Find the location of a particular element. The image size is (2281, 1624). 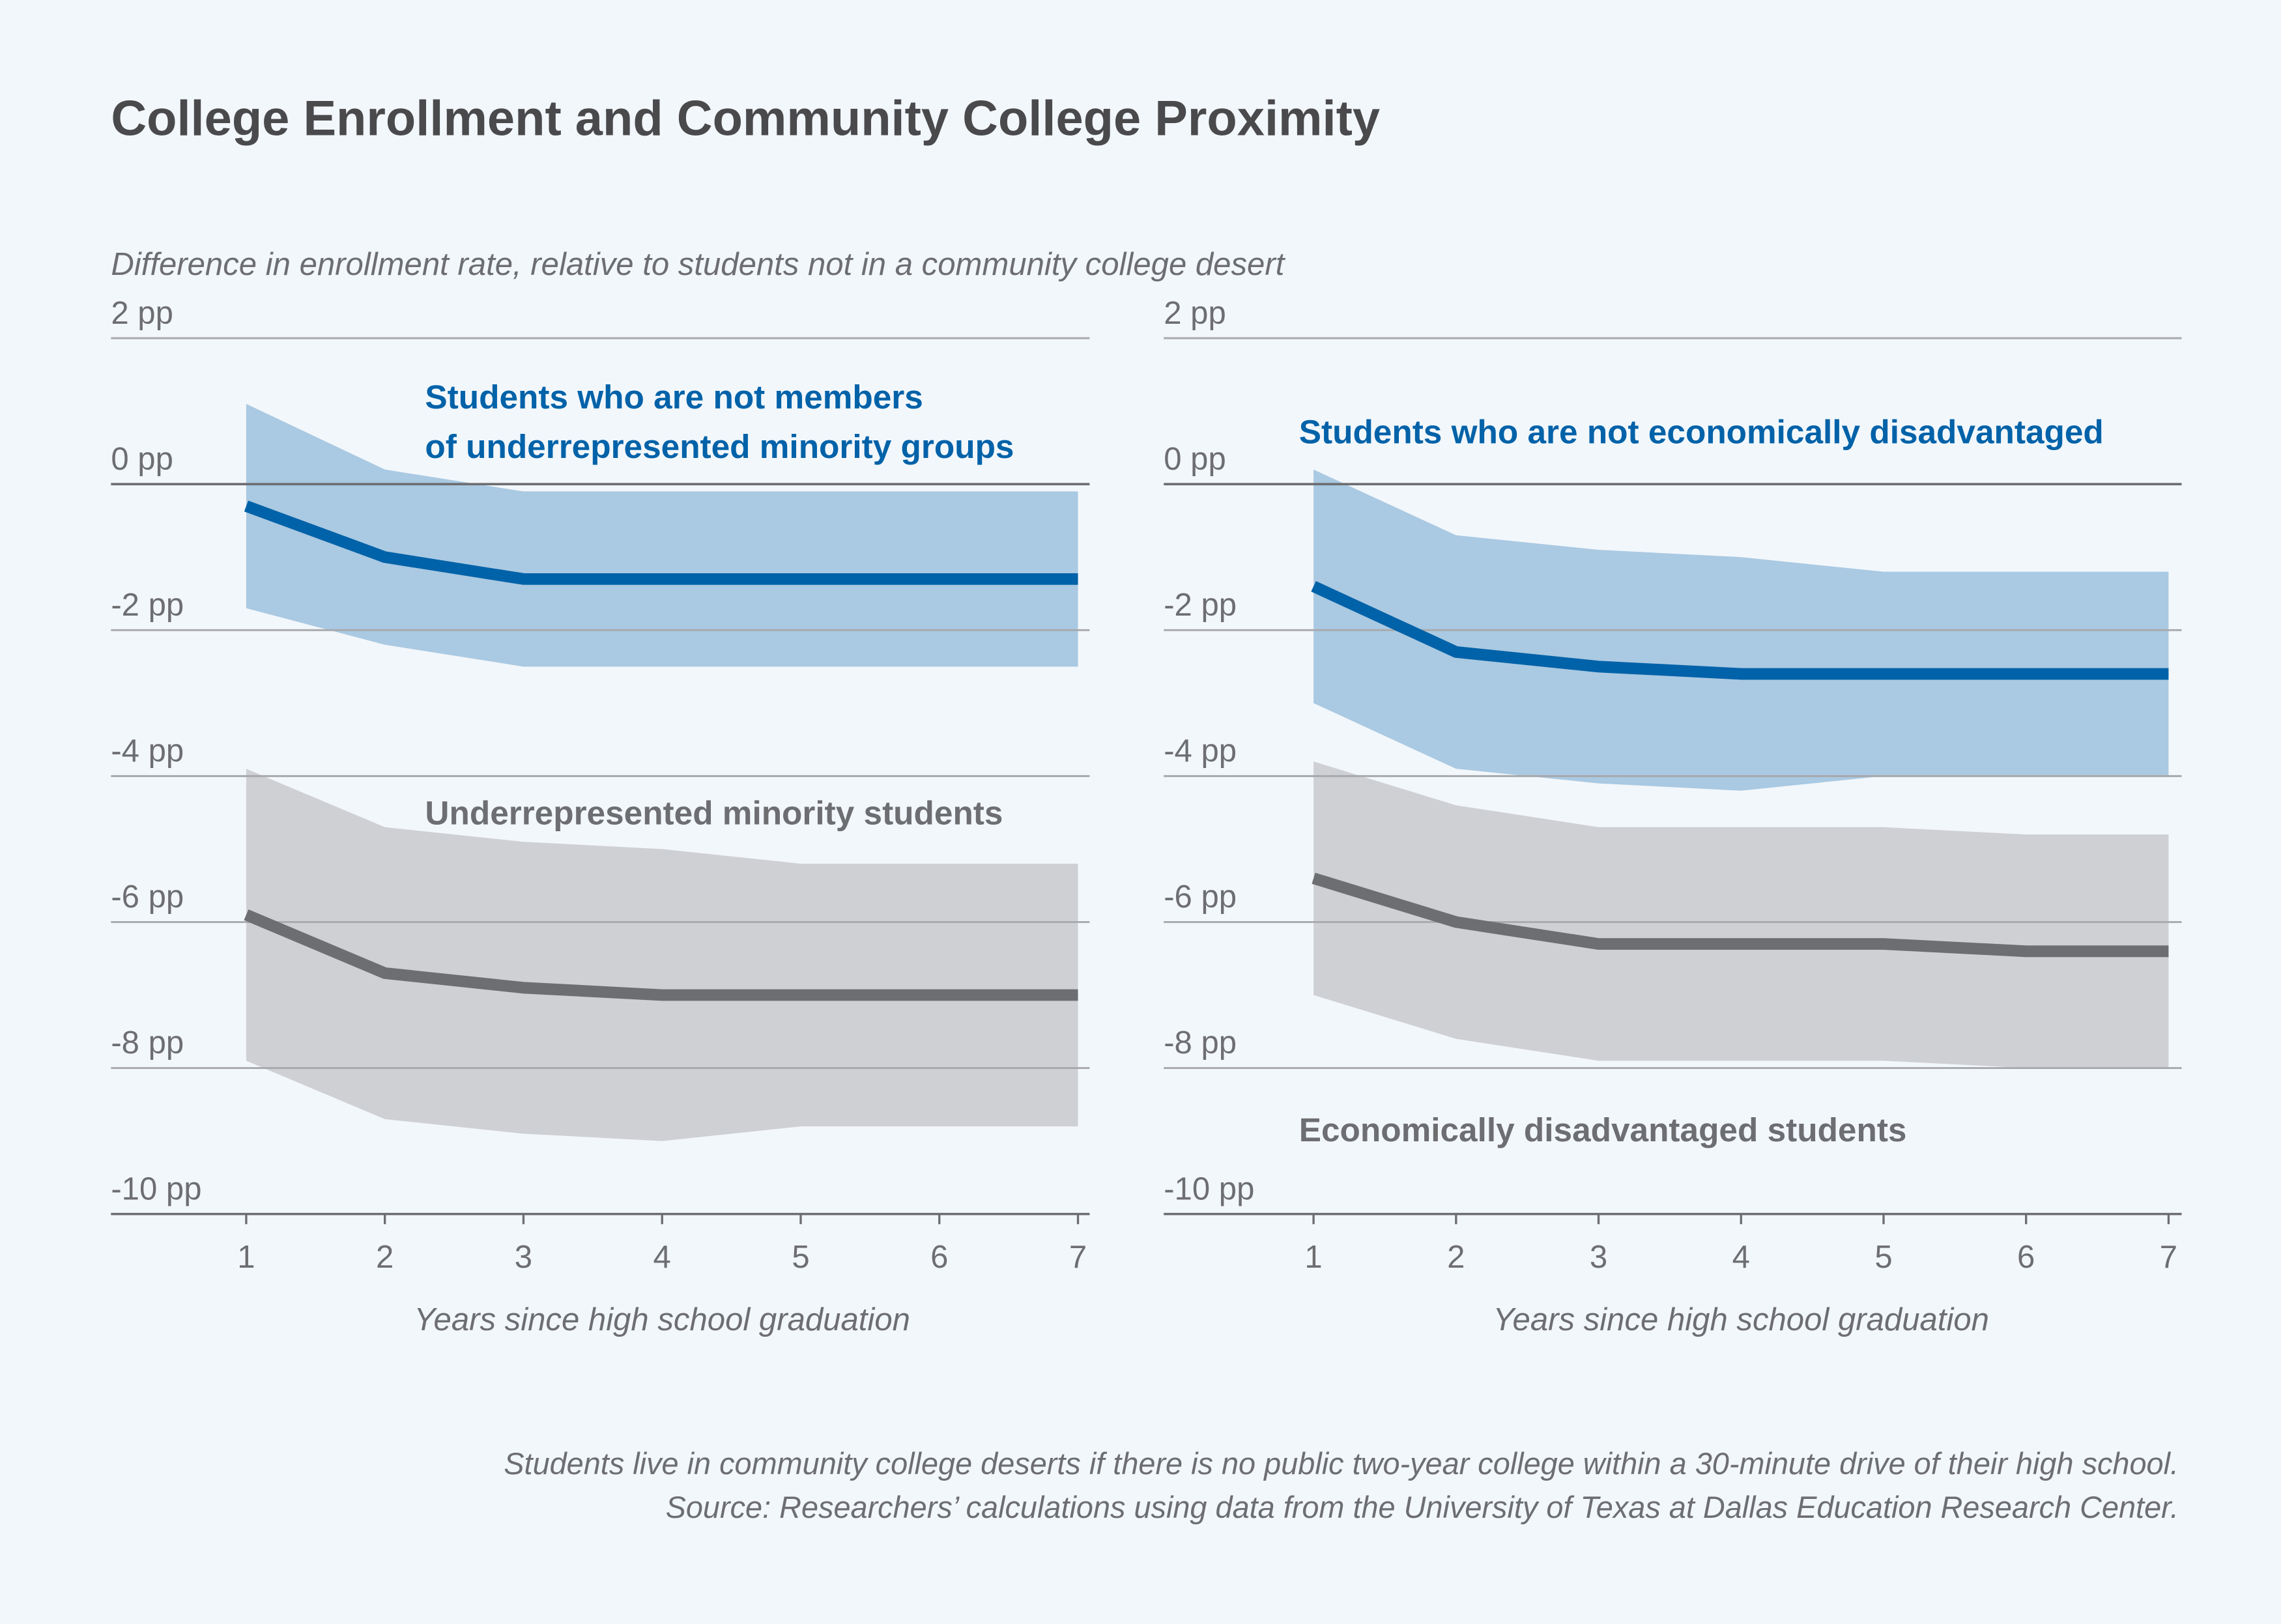

series-label: Underrepresented minority students is located at coordinates (714, 812).